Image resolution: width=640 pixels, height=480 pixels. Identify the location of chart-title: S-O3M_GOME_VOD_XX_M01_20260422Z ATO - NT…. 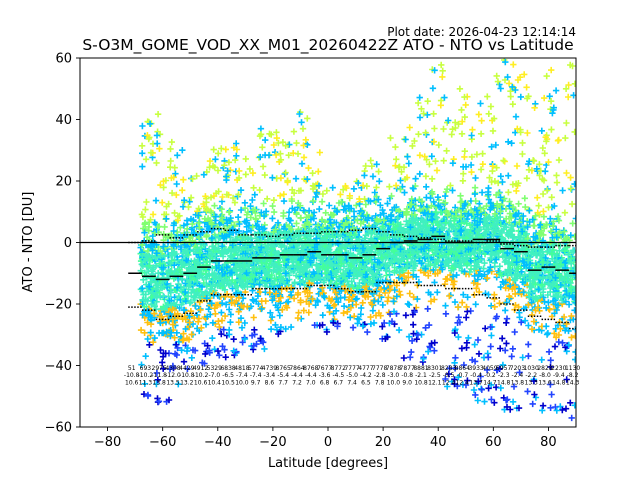
(327, 45).